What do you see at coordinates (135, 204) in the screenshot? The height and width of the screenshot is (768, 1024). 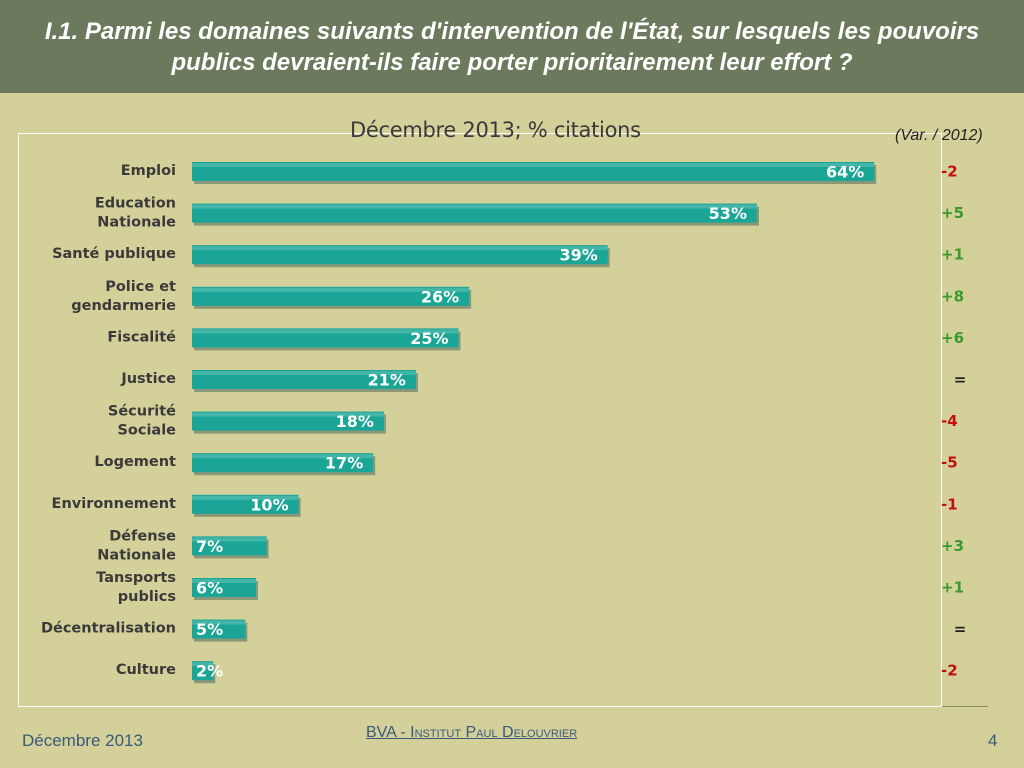 I see `category-label: Education` at bounding box center [135, 204].